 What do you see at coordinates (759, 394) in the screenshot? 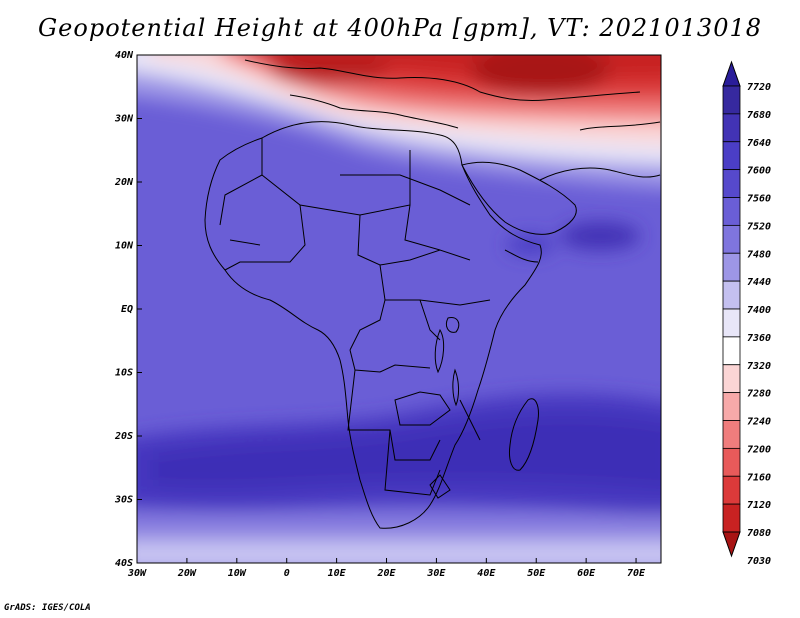
I see `colorbar-label: 7280` at bounding box center [759, 394].